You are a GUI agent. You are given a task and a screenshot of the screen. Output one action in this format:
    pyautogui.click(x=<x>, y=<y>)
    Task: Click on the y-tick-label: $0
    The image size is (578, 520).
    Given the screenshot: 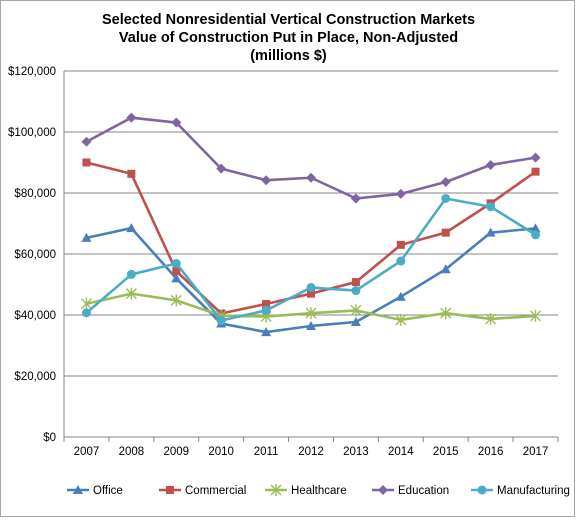 What is the action you would take?
    pyautogui.click(x=49, y=438)
    